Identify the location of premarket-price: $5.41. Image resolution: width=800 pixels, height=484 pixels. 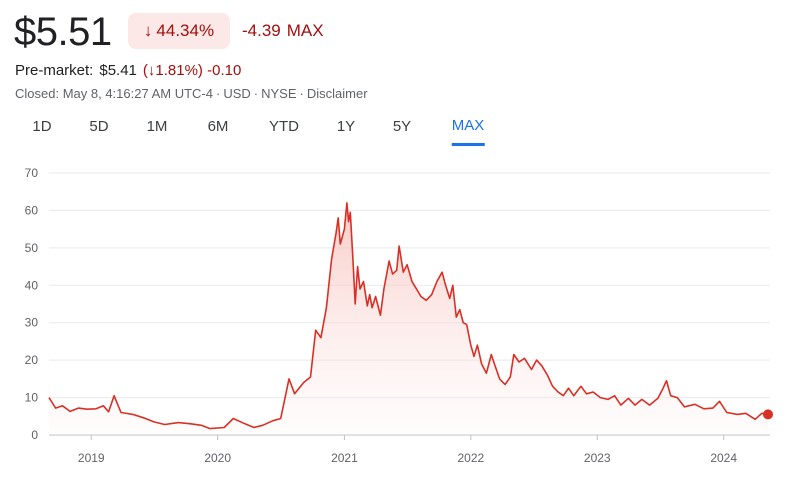
(118, 70).